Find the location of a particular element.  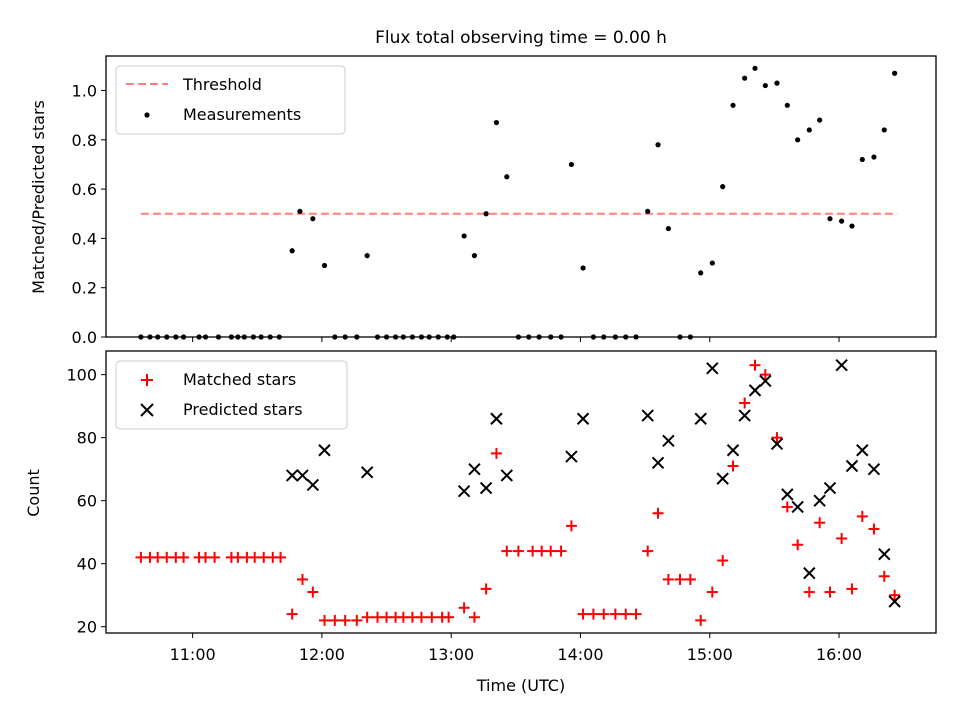

count-x-ticks: 11:00 12:00 13:00 14:00 15:00 16:00 is located at coordinates (516, 648).